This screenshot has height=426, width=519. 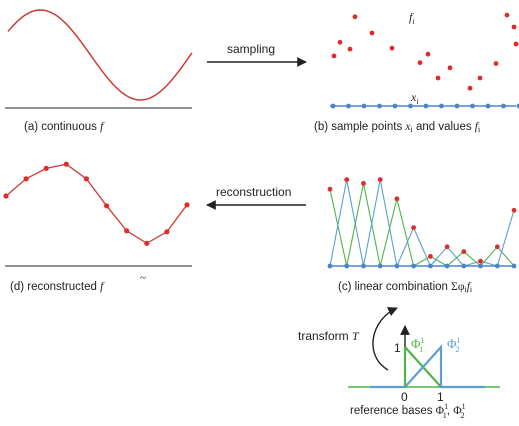 I want to click on sampling-label: sampling, so click(x=251, y=49).